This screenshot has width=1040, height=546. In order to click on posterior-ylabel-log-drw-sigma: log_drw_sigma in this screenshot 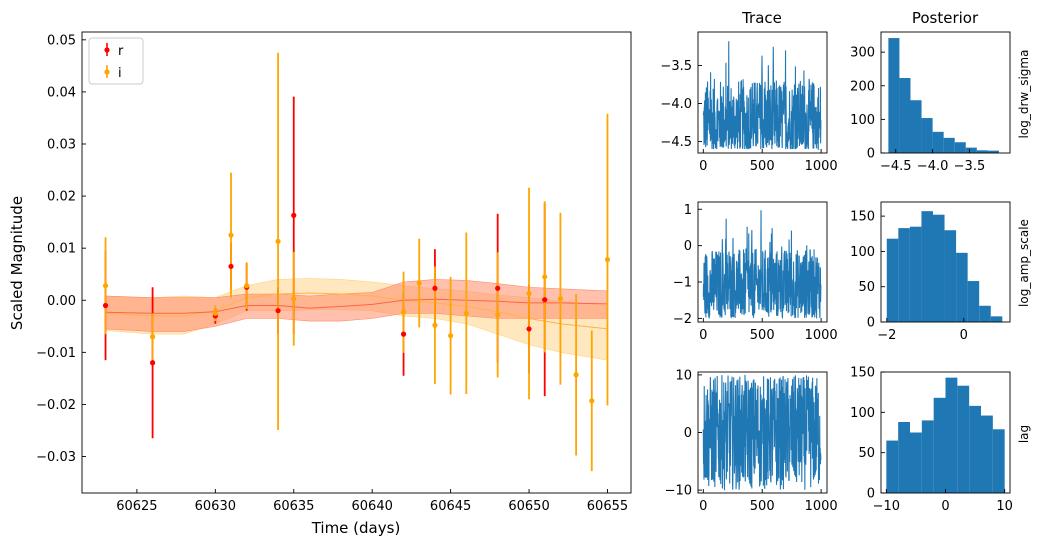, I will do `click(1024, 94)`.